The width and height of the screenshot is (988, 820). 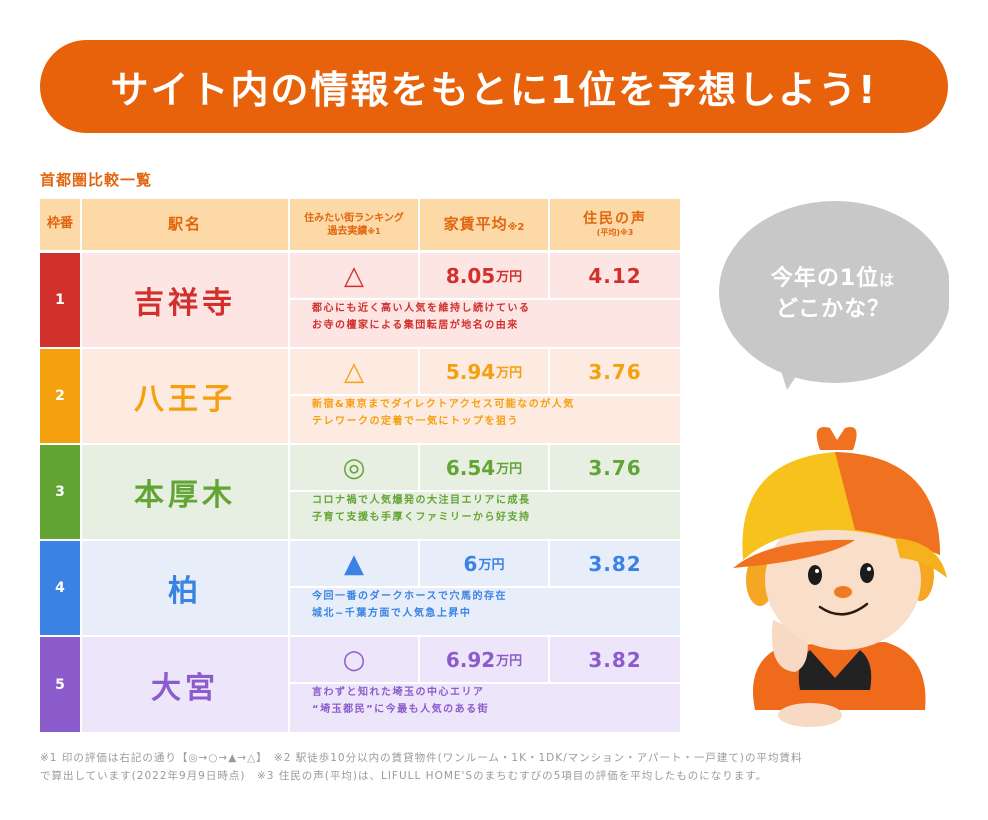 I want to click on header-ranking-line2: 過去実績※1, so click(x=353, y=231).